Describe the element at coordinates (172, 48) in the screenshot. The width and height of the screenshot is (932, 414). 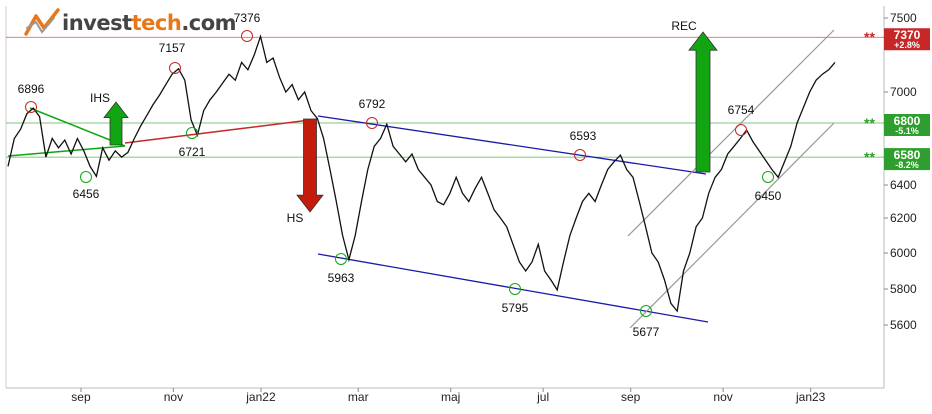
I see `pivot-label: 7157` at that location.